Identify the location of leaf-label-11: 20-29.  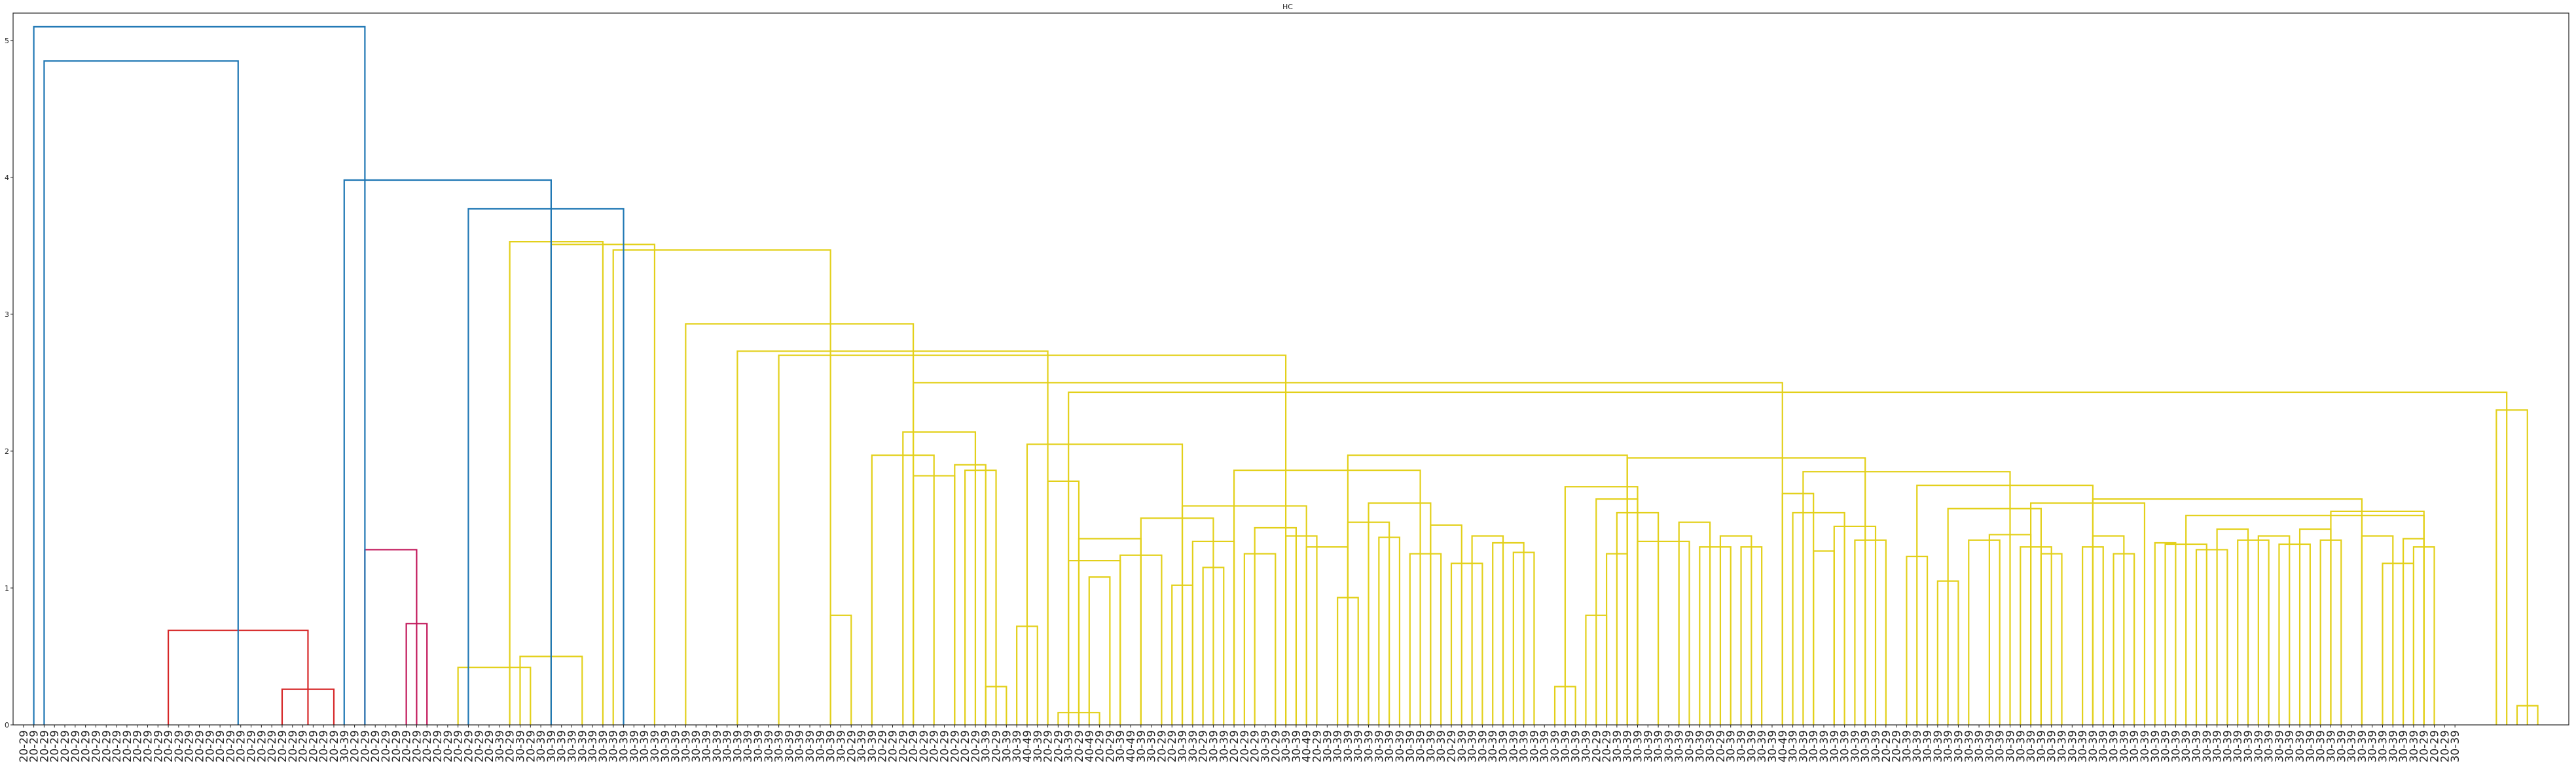
(138, 746).